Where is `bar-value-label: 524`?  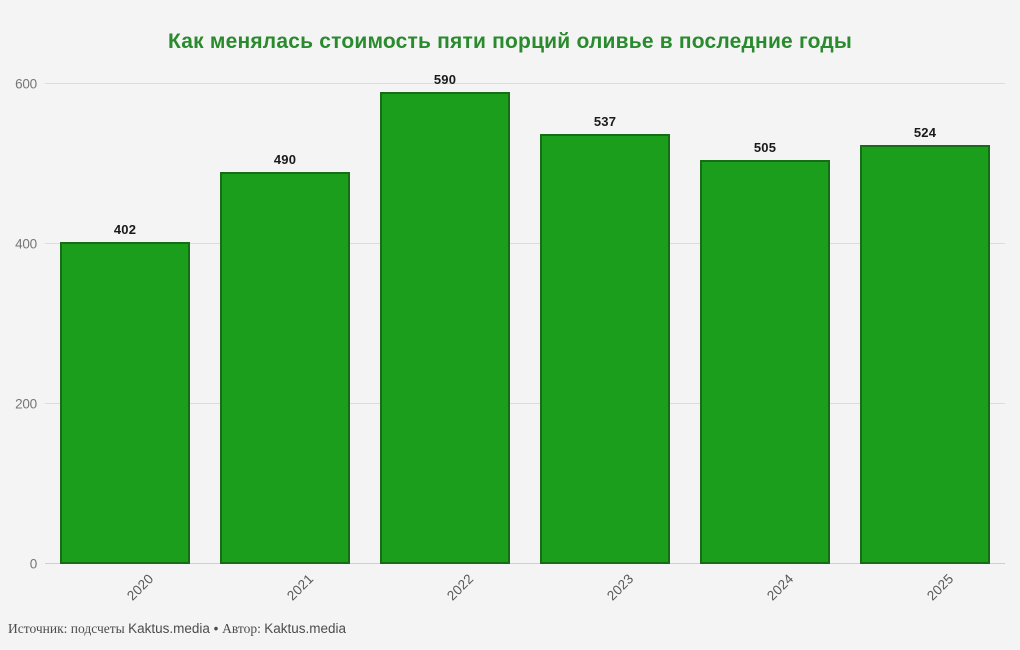
bar-value-label: 524 is located at coordinates (925, 132).